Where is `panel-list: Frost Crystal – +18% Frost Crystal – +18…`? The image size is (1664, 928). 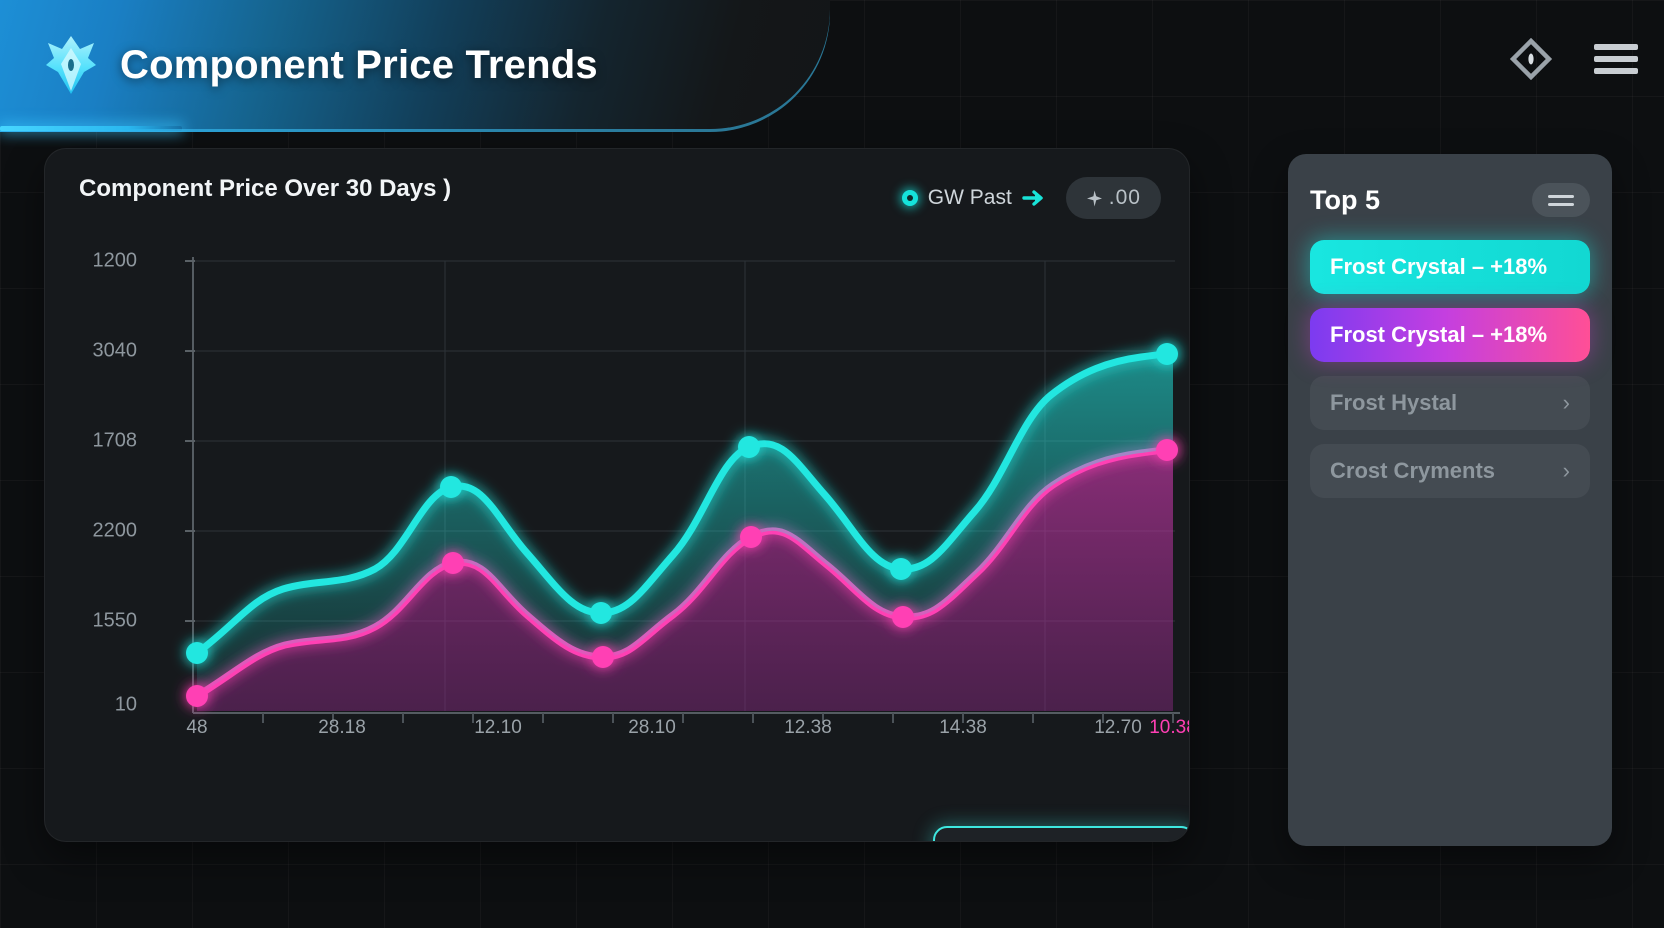
panel-list: Frost Crystal – +18% Frost Crystal – +18… is located at coordinates (1450, 369).